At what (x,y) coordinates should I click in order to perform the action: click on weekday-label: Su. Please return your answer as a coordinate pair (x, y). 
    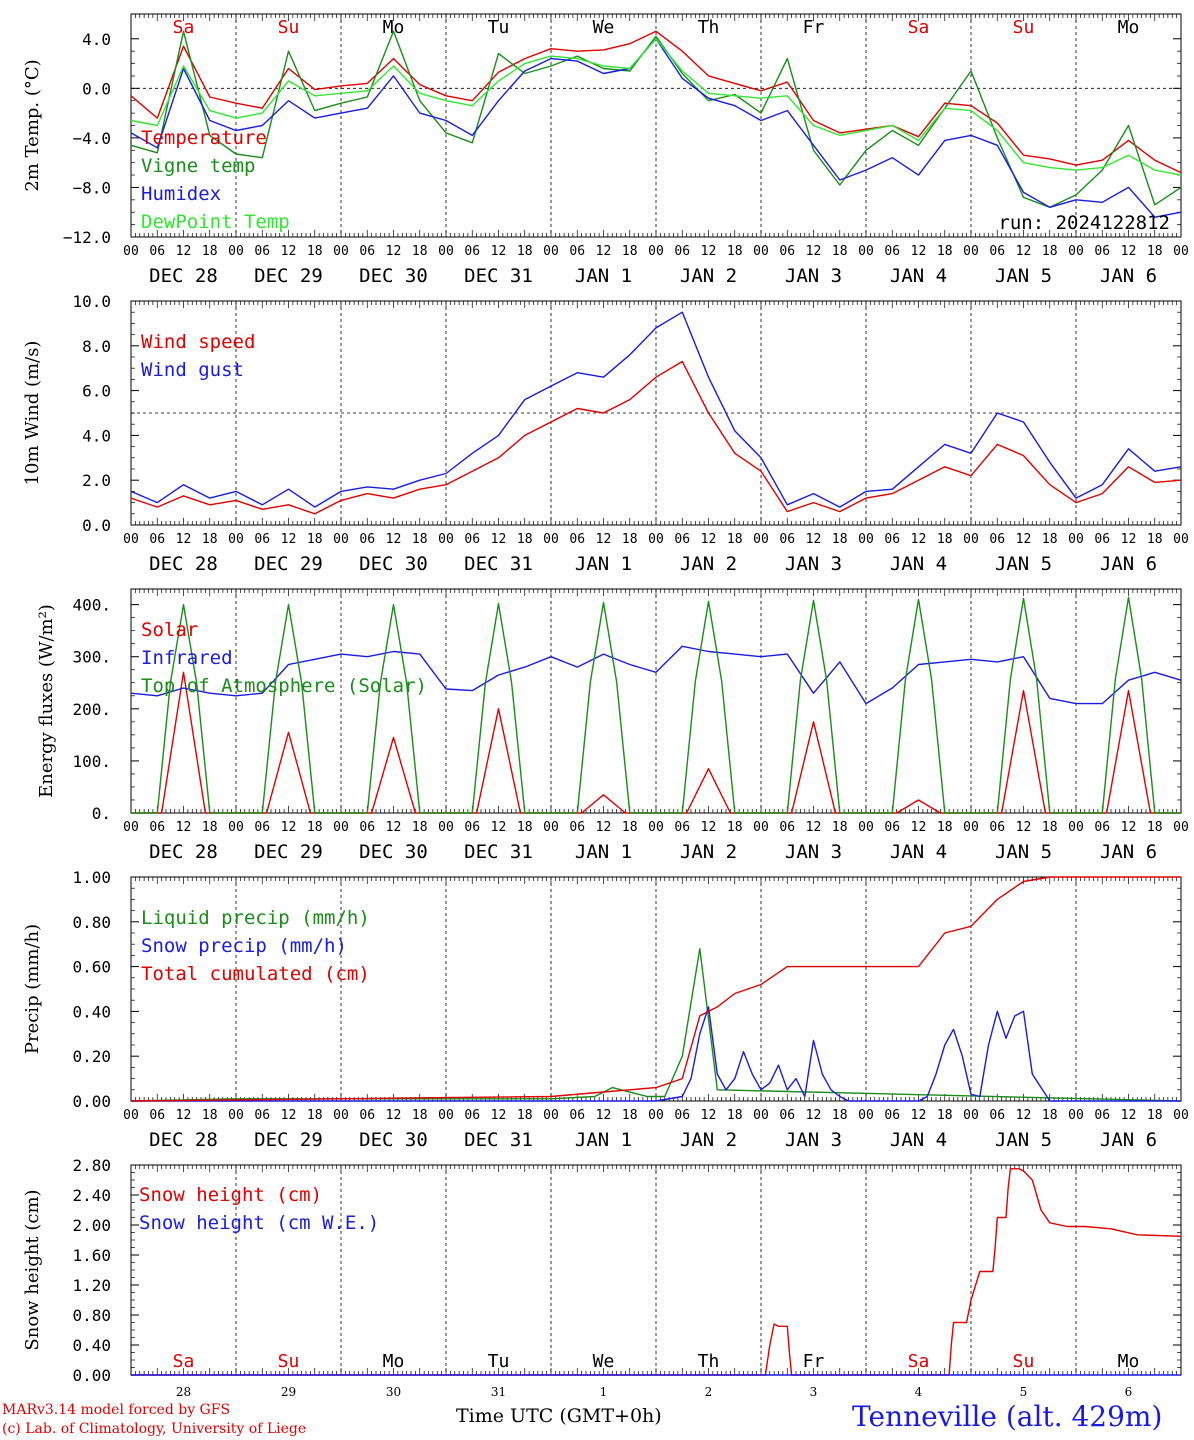
    Looking at the image, I should click on (289, 27).